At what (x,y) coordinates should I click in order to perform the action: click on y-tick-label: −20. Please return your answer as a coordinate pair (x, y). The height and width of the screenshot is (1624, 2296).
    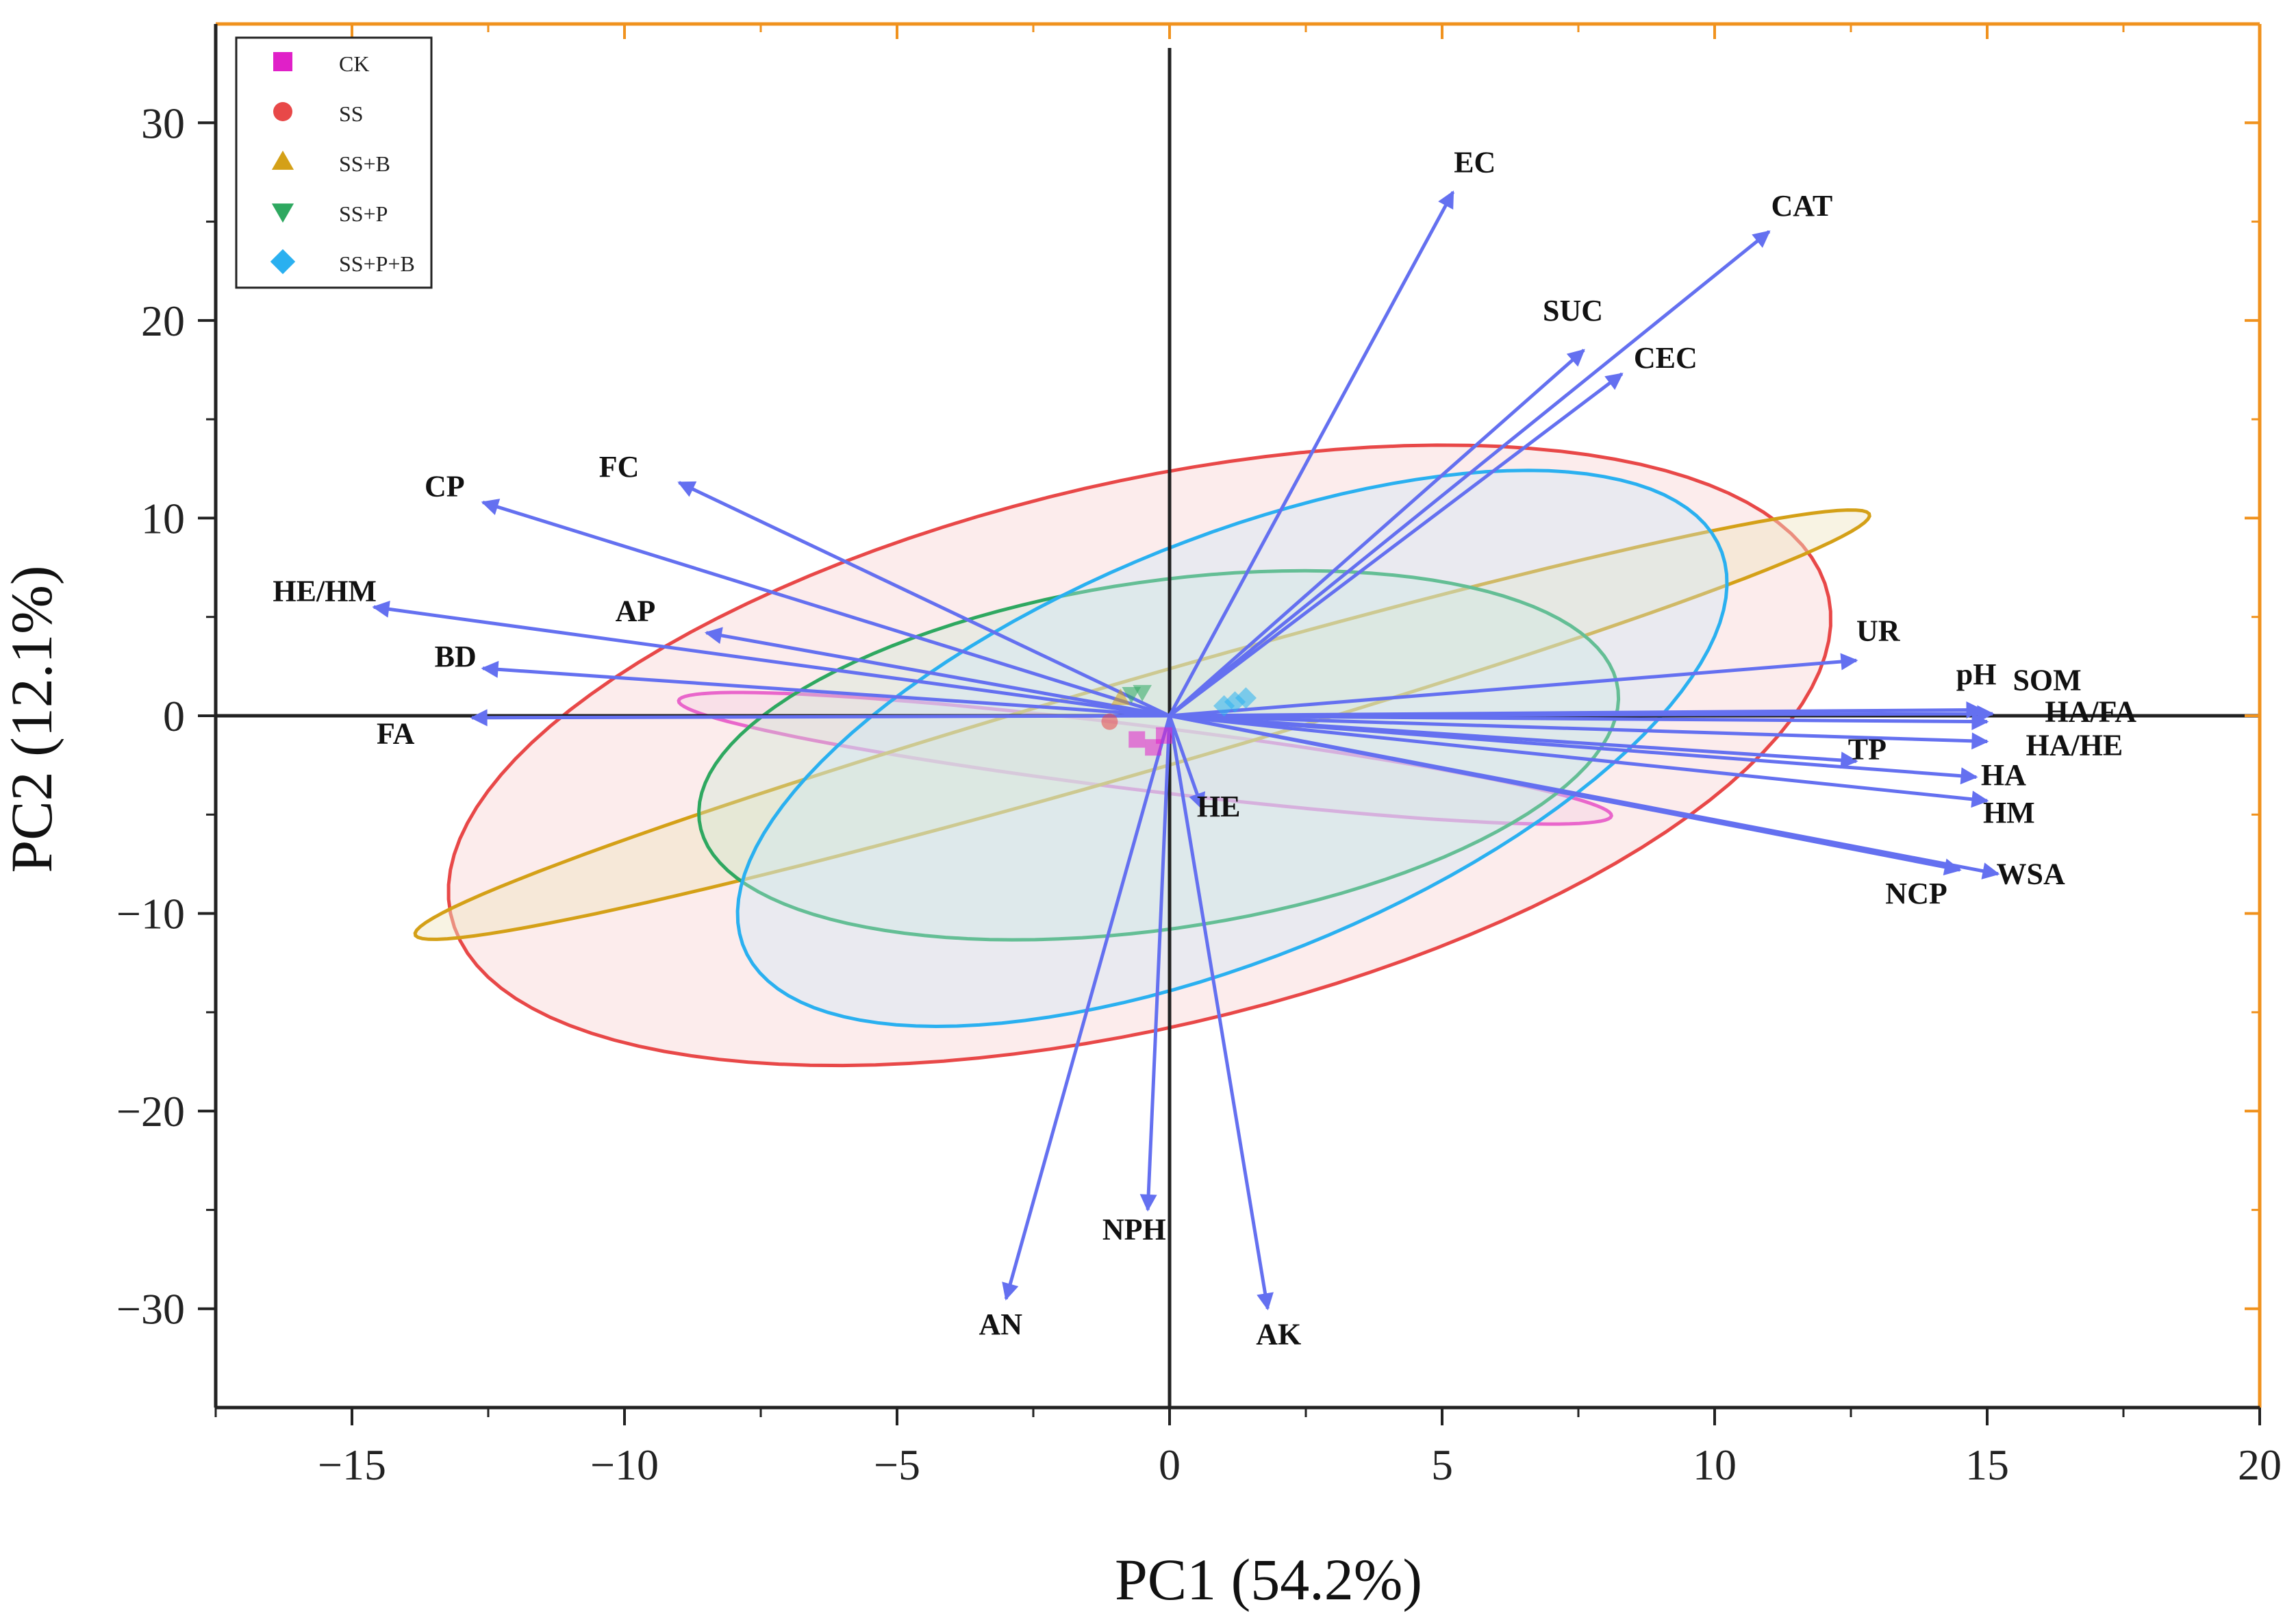
    Looking at the image, I should click on (150, 1111).